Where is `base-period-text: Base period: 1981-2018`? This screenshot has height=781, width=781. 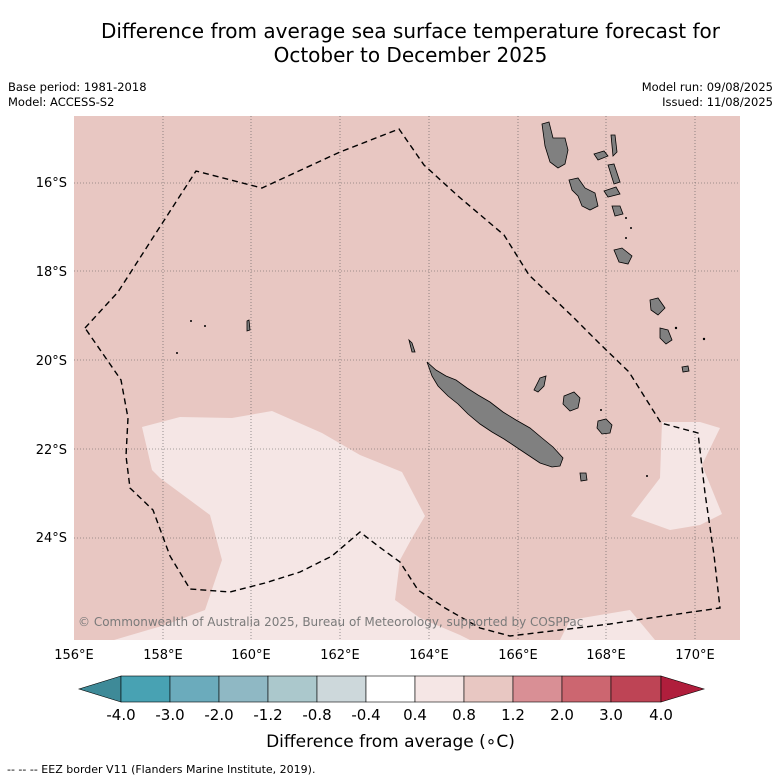 base-period-text: Base period: 1981-2018 is located at coordinates (77, 87).